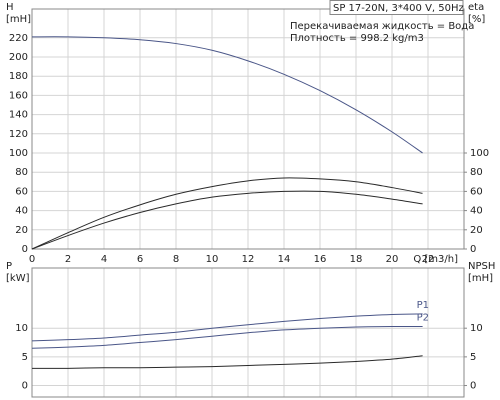  What do you see at coordinates (435, 259) in the screenshot?
I see `x-axis-label: Q [m3/h]` at bounding box center [435, 259].